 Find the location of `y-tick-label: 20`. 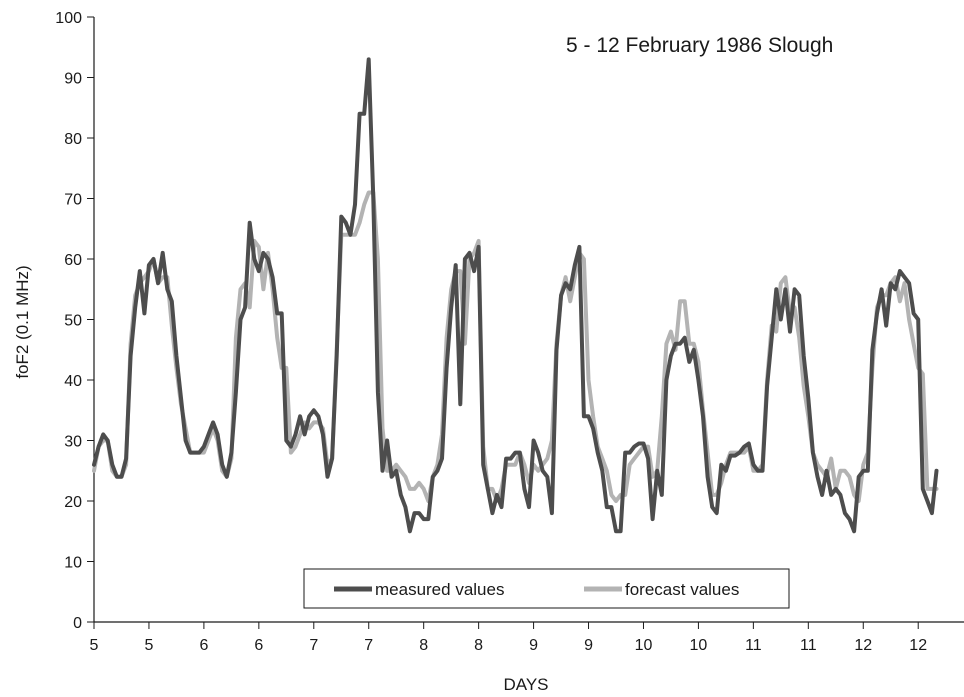

y-tick-label: 20 is located at coordinates (73, 502).